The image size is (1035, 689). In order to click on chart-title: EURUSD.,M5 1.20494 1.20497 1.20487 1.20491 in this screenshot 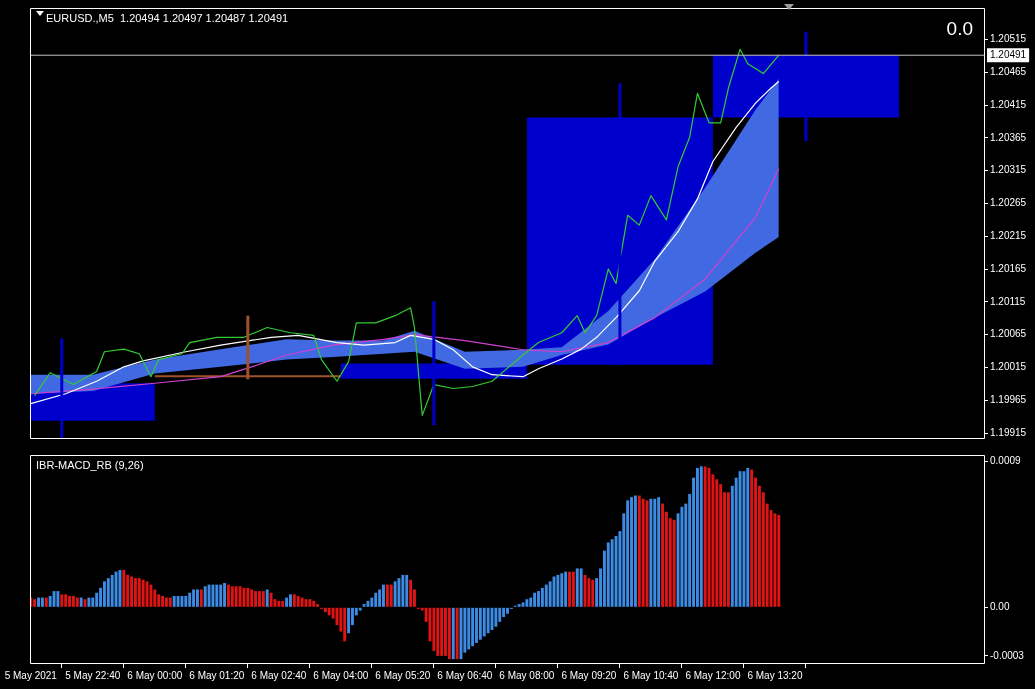, I will do `click(167, 18)`.